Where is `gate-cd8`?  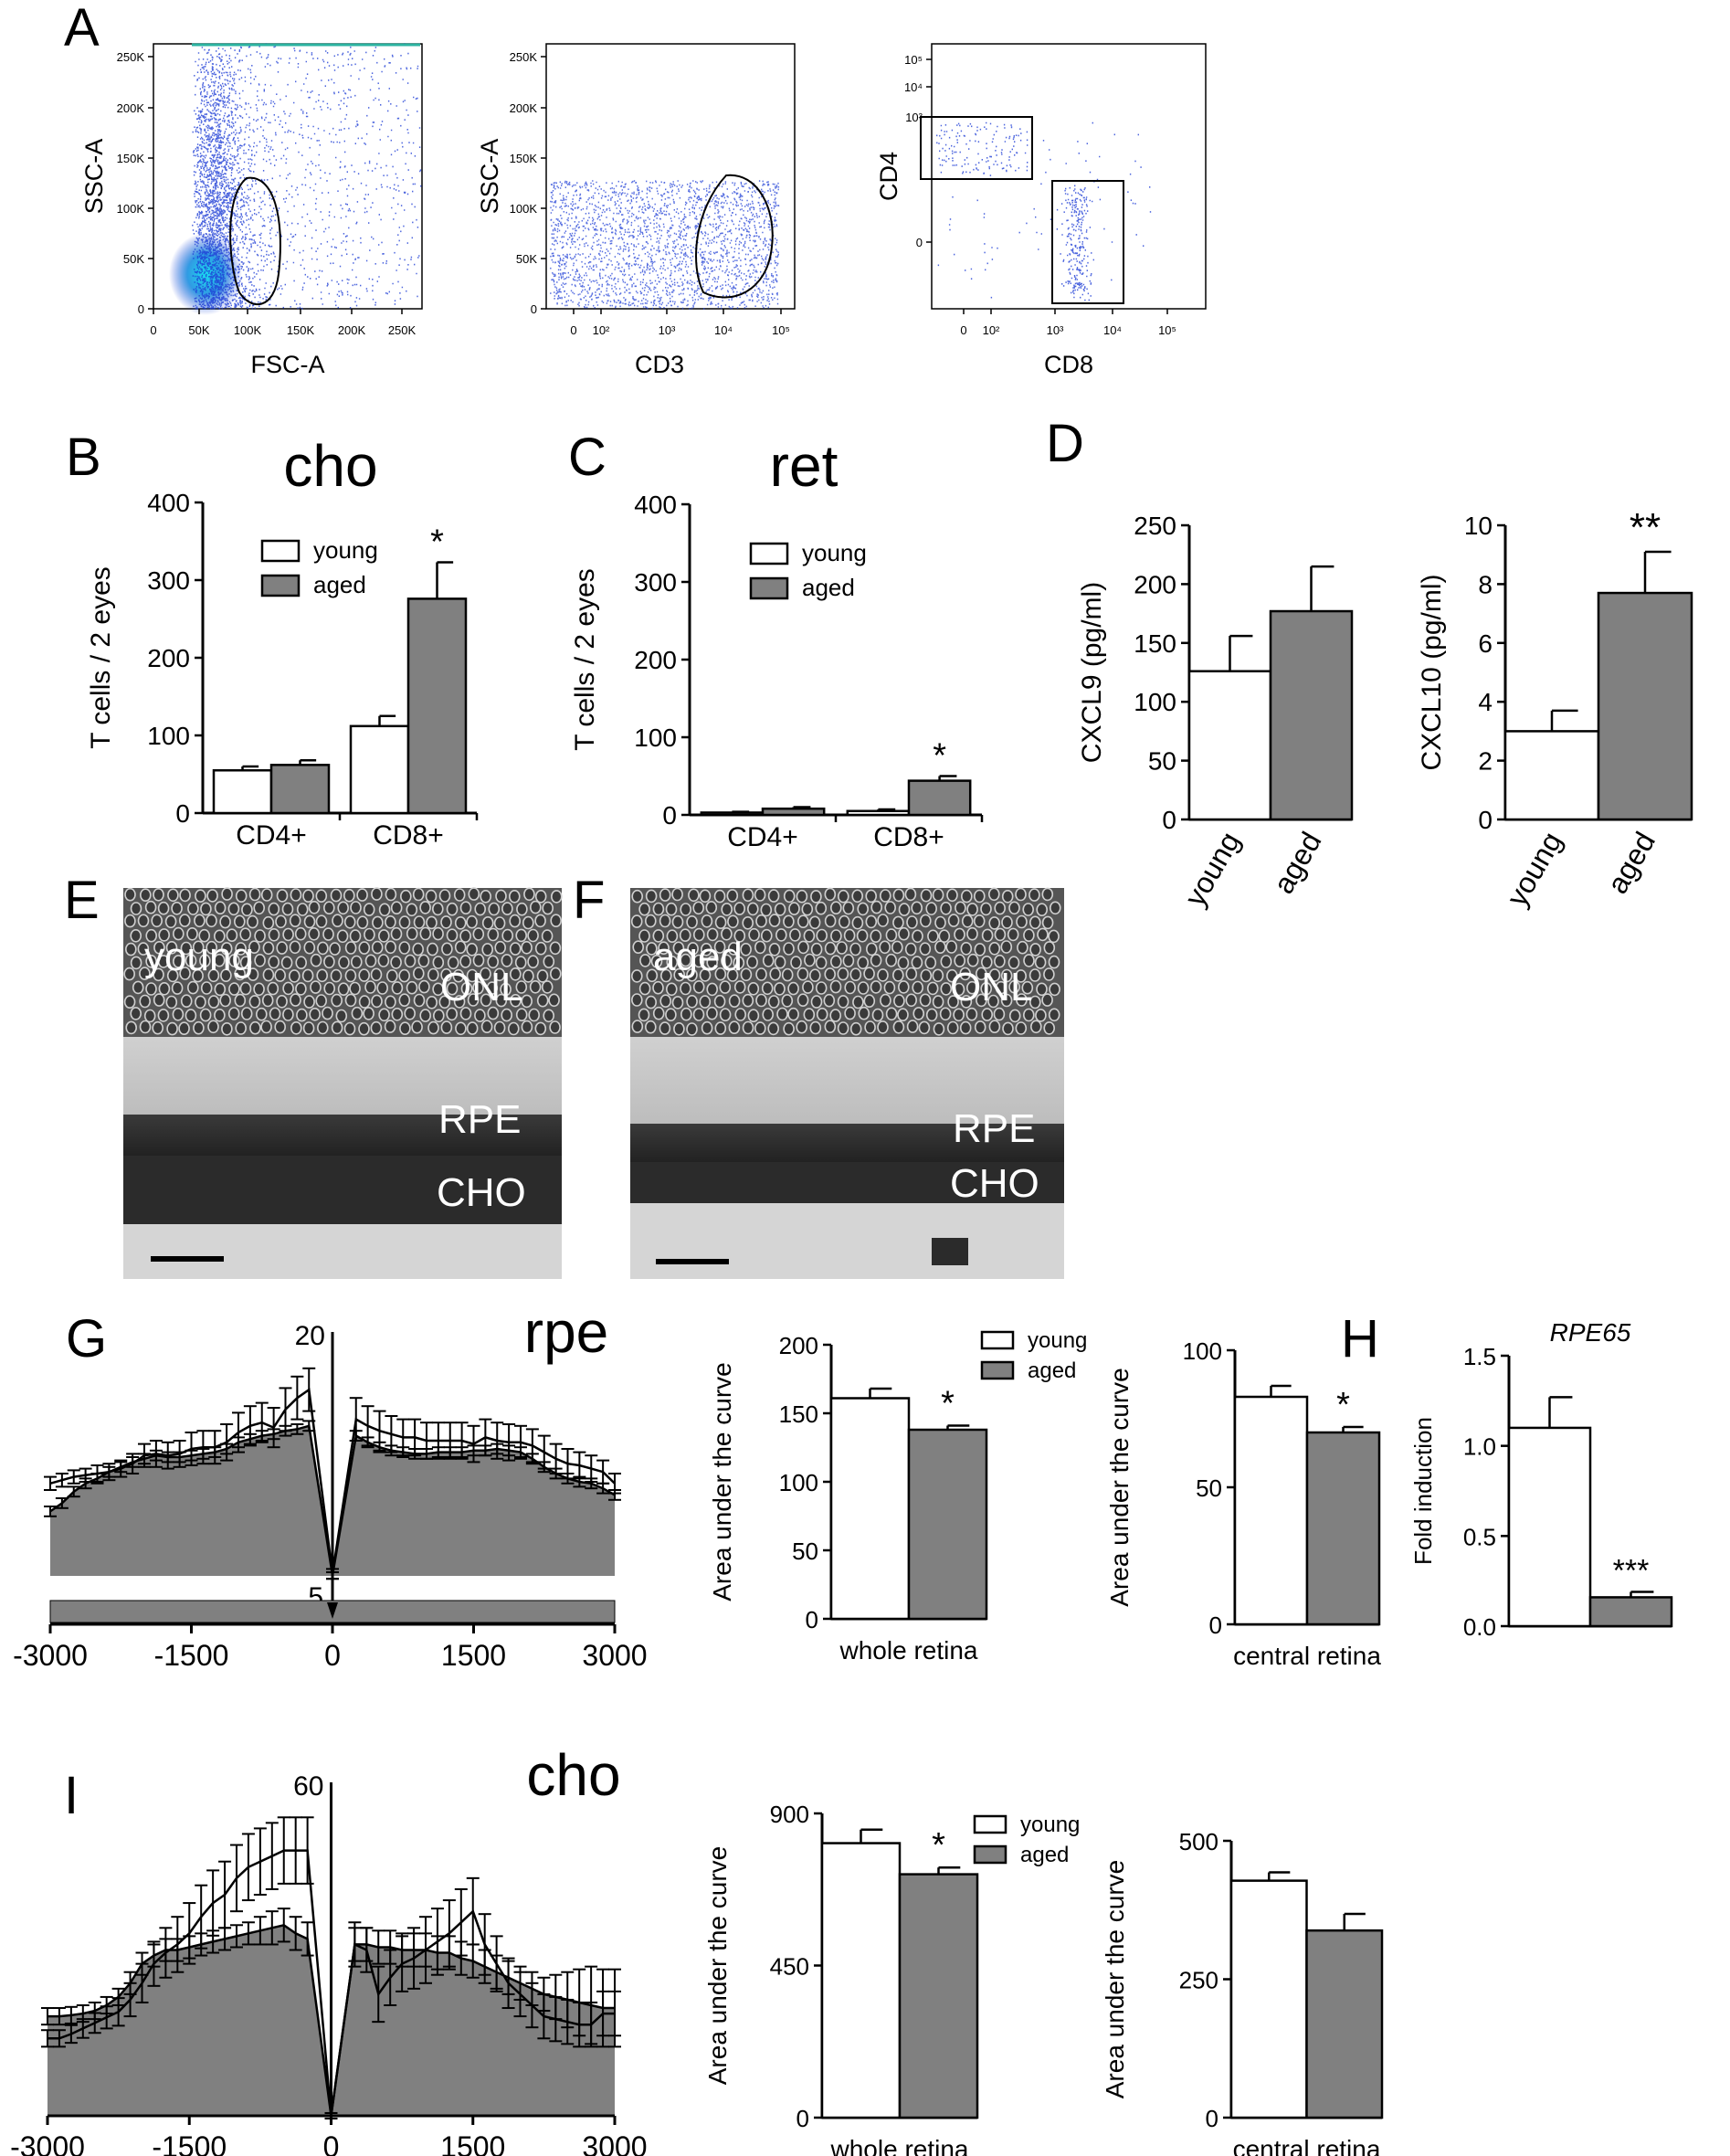
gate-cd8 is located at coordinates (1087, 242).